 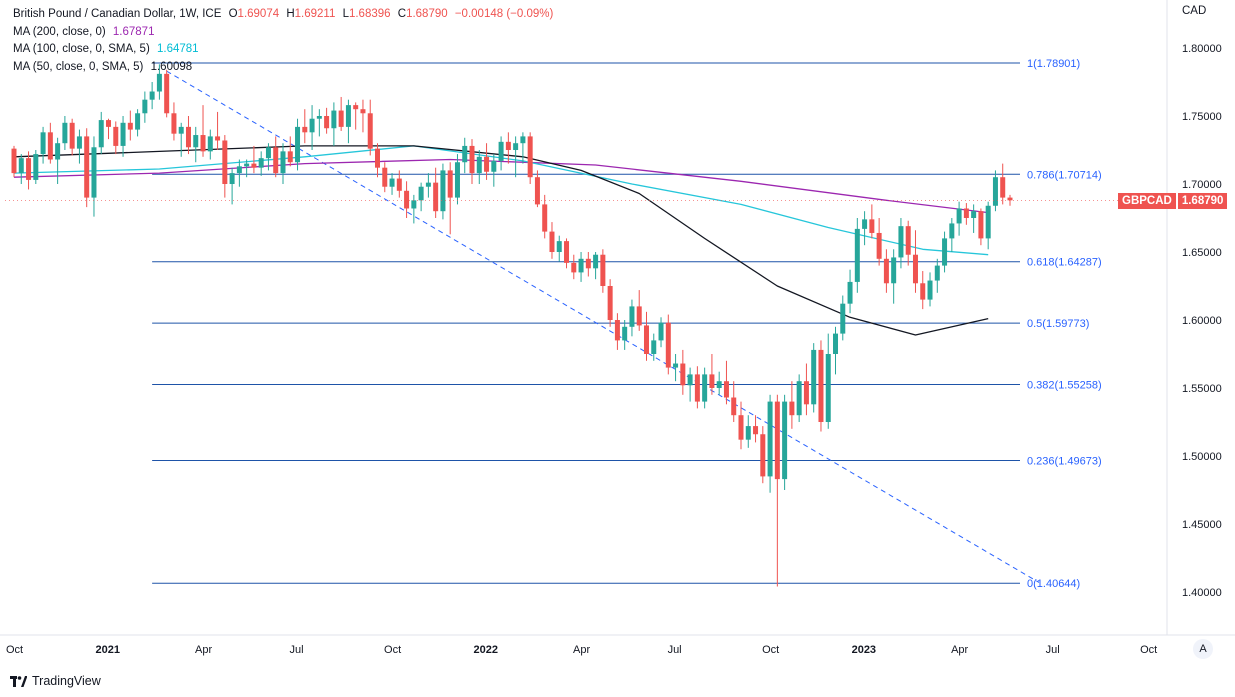 What do you see at coordinates (315, 14) in the screenshot?
I see `high-value: 1.69211` at bounding box center [315, 14].